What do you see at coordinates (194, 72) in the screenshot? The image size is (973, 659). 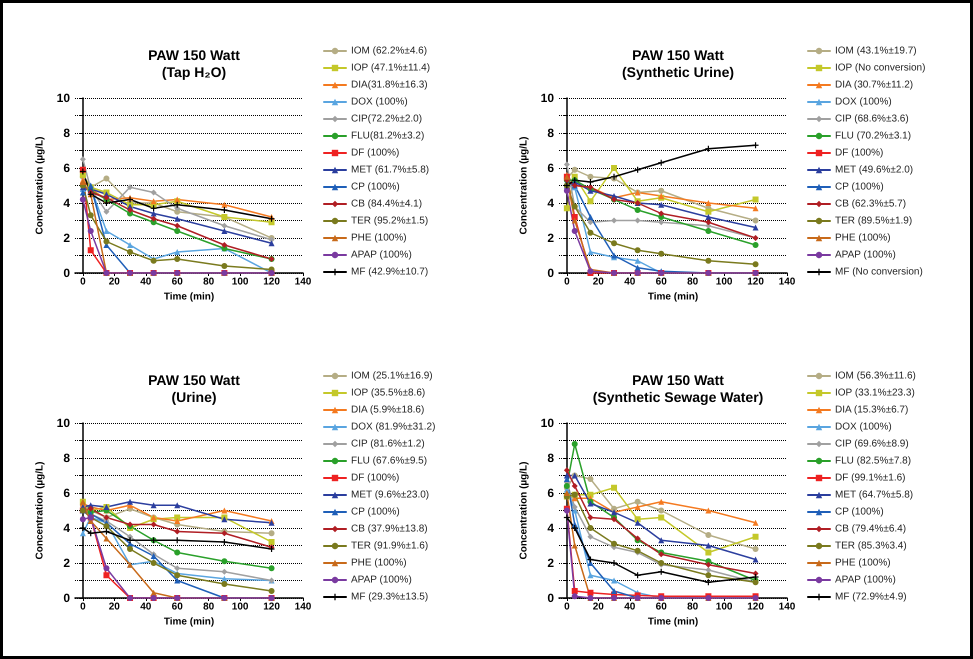 I see `chart-subtitle: (Tap H₂O)` at bounding box center [194, 72].